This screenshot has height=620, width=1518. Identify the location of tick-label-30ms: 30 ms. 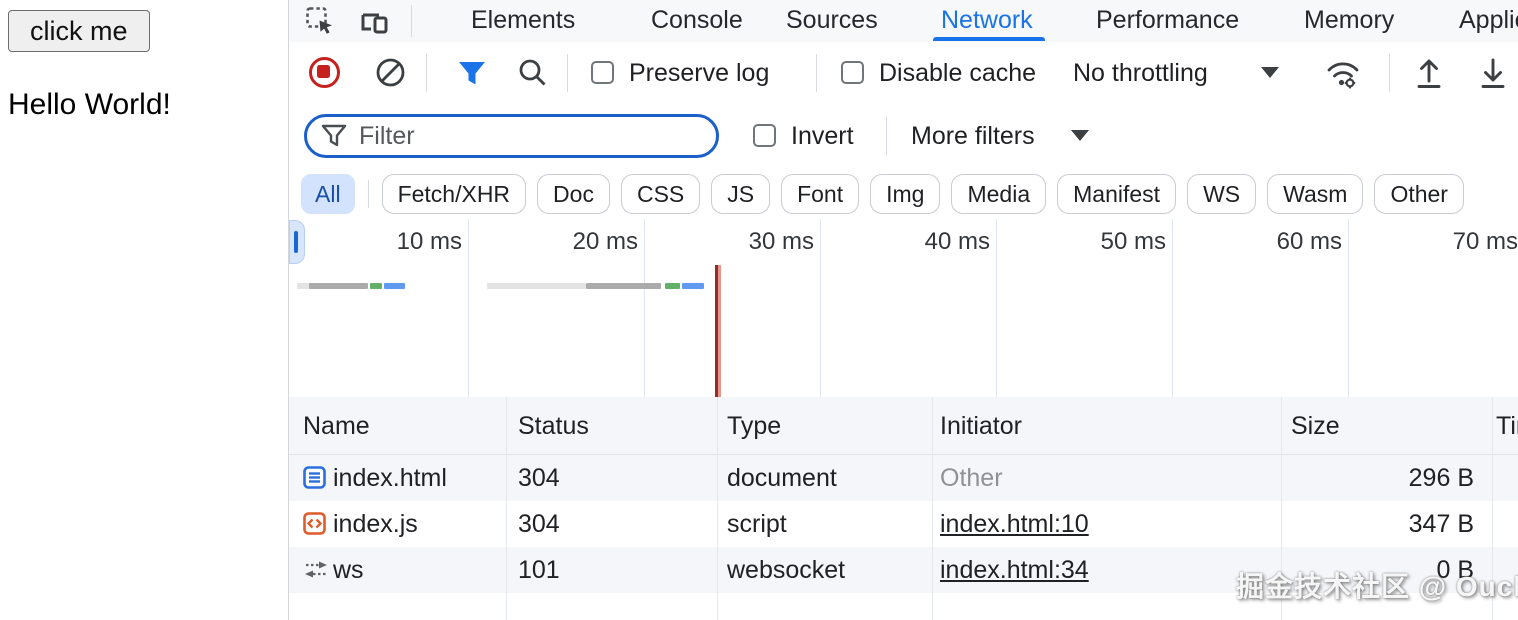
(781, 241).